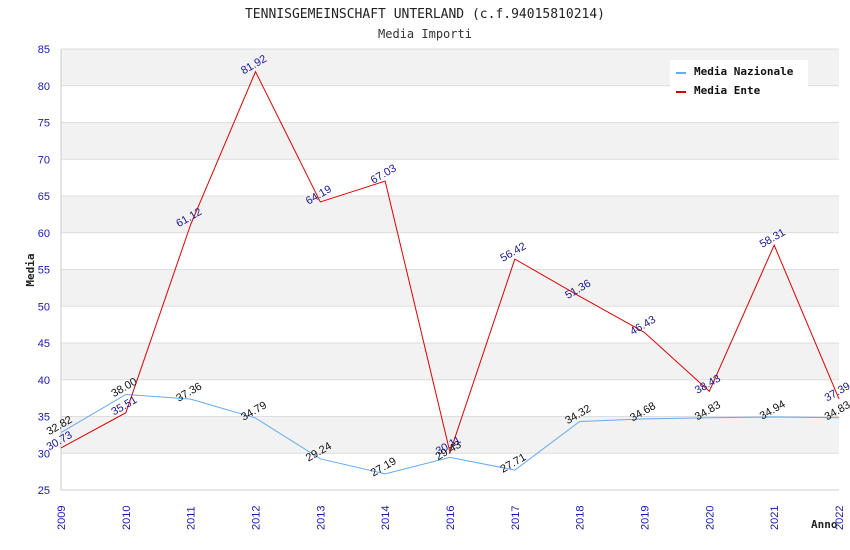  Describe the element at coordinates (840, 518) in the screenshot. I see `x-tick-label: 2022` at that location.